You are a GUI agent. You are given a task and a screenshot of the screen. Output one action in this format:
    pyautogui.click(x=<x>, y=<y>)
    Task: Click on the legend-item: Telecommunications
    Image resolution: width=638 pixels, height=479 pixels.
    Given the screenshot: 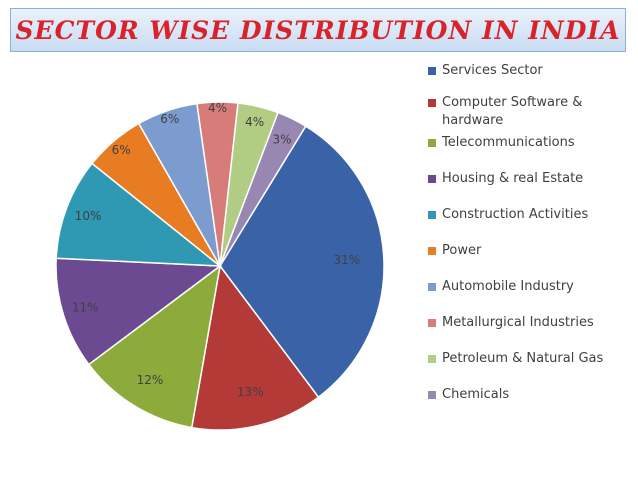 What is the action you would take?
    pyautogui.click(x=530, y=143)
    